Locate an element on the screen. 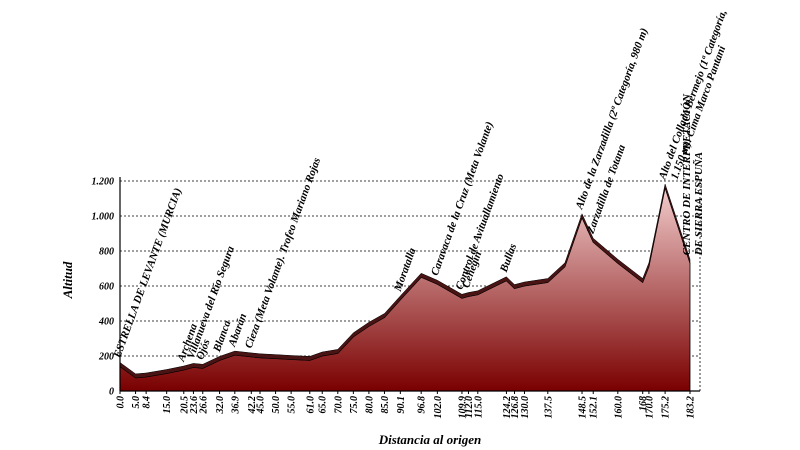 The height and width of the screenshot is (450, 800). x-tick-label: 126.8 is located at coordinates (515, 407).